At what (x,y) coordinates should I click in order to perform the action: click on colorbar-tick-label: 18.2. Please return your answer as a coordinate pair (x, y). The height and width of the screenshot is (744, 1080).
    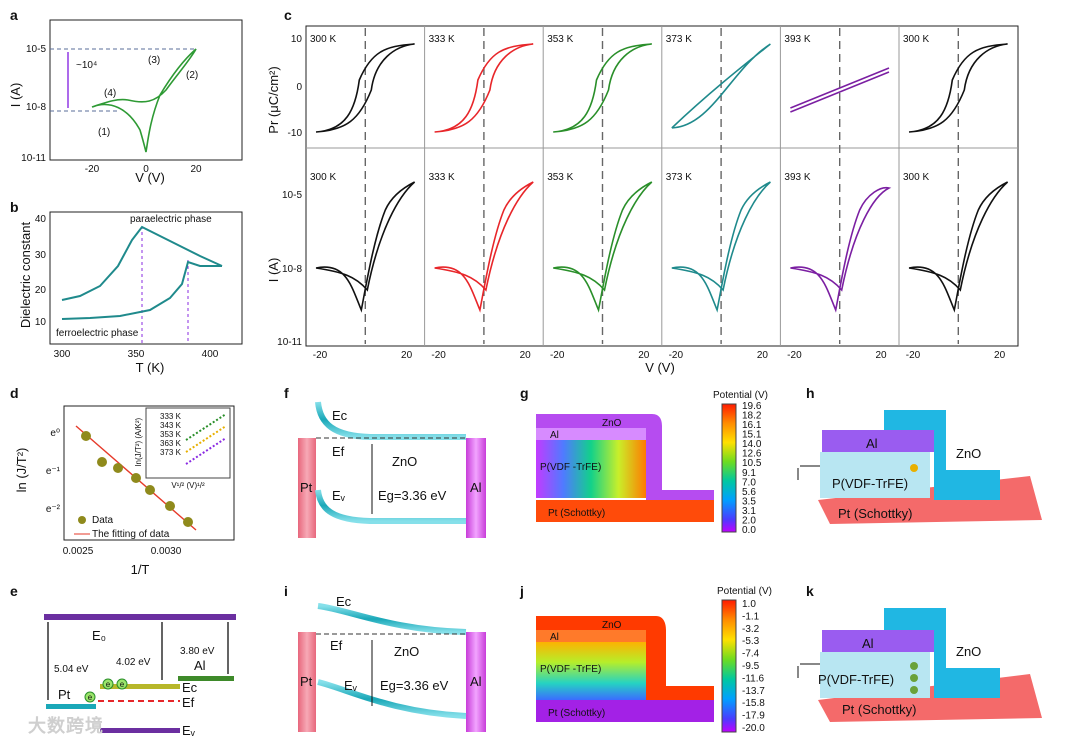
    Looking at the image, I should click on (752, 416).